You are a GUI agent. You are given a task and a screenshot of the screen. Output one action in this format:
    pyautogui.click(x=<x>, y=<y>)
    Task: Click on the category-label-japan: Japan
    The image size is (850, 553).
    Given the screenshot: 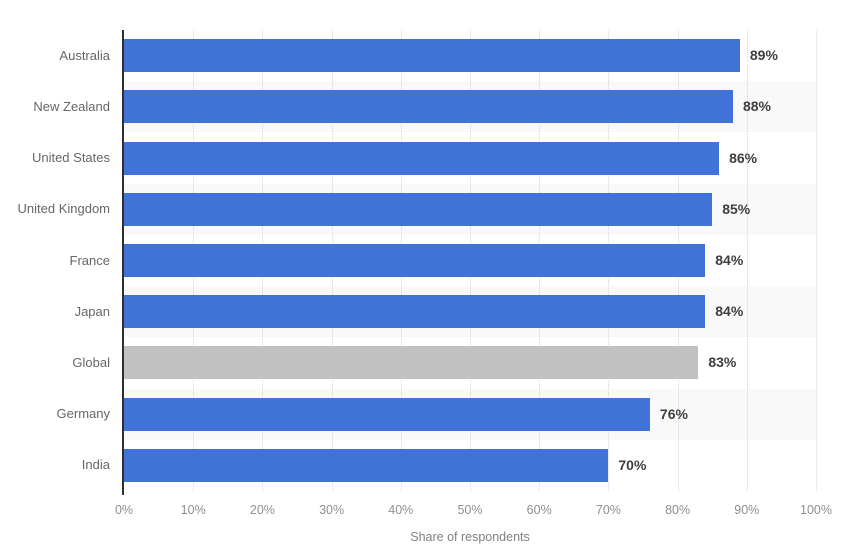 What is the action you would take?
    pyautogui.click(x=92, y=311)
    